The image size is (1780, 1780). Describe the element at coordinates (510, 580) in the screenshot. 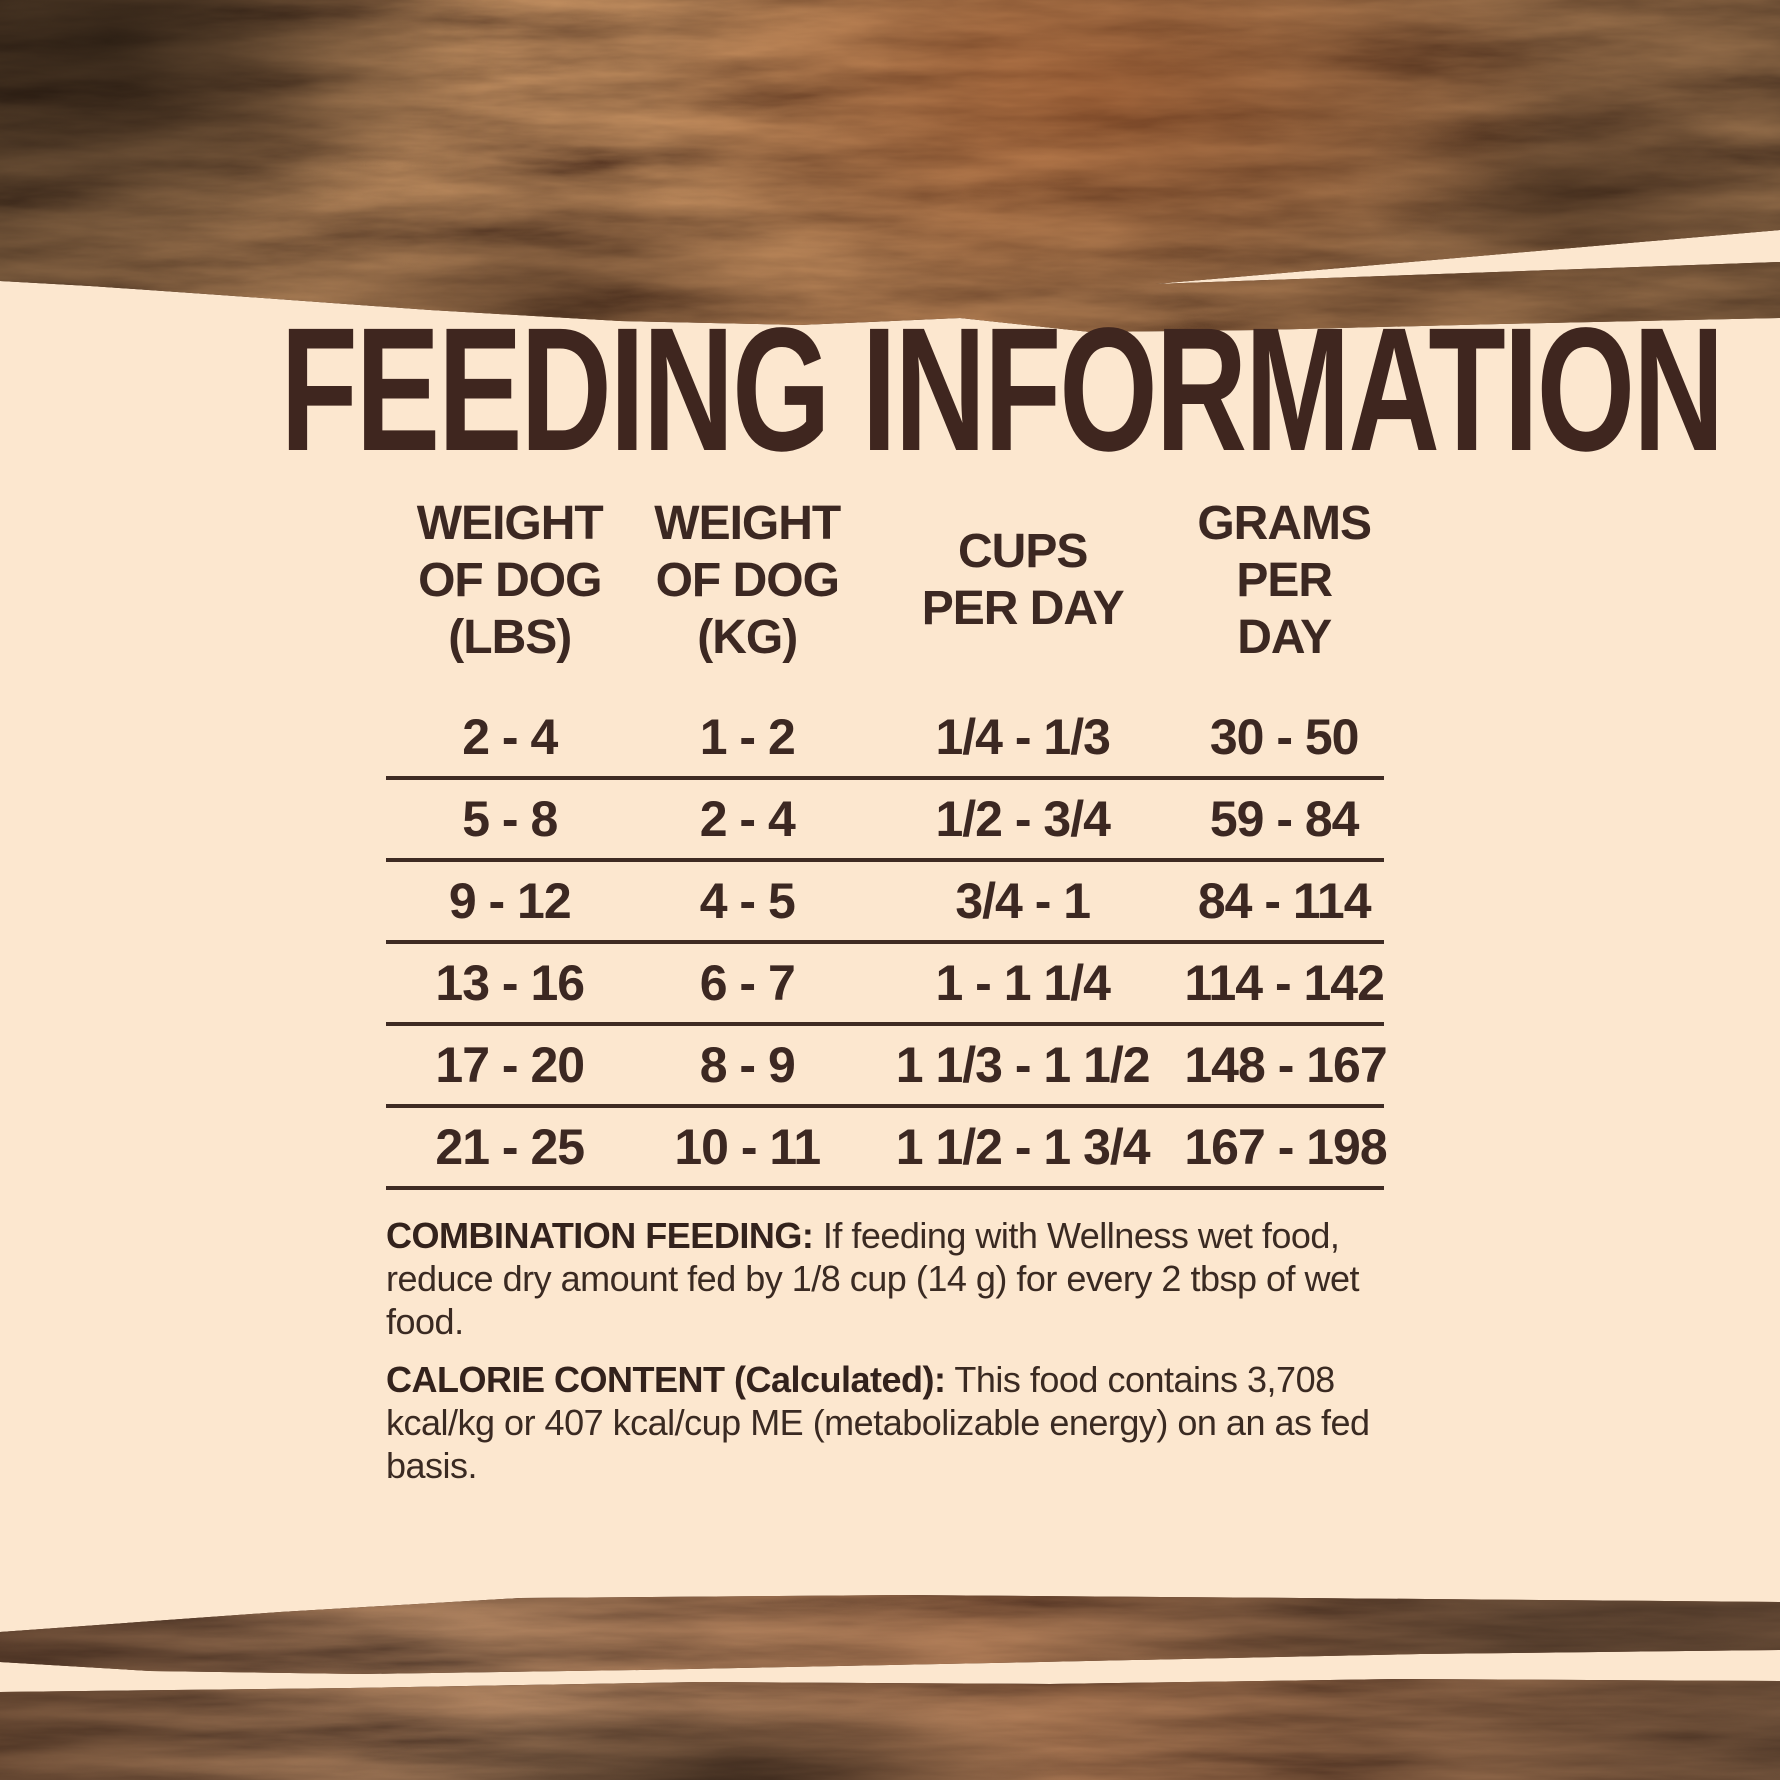

I see `column-header: WEIGHT OF DOG (LBS)` at that location.